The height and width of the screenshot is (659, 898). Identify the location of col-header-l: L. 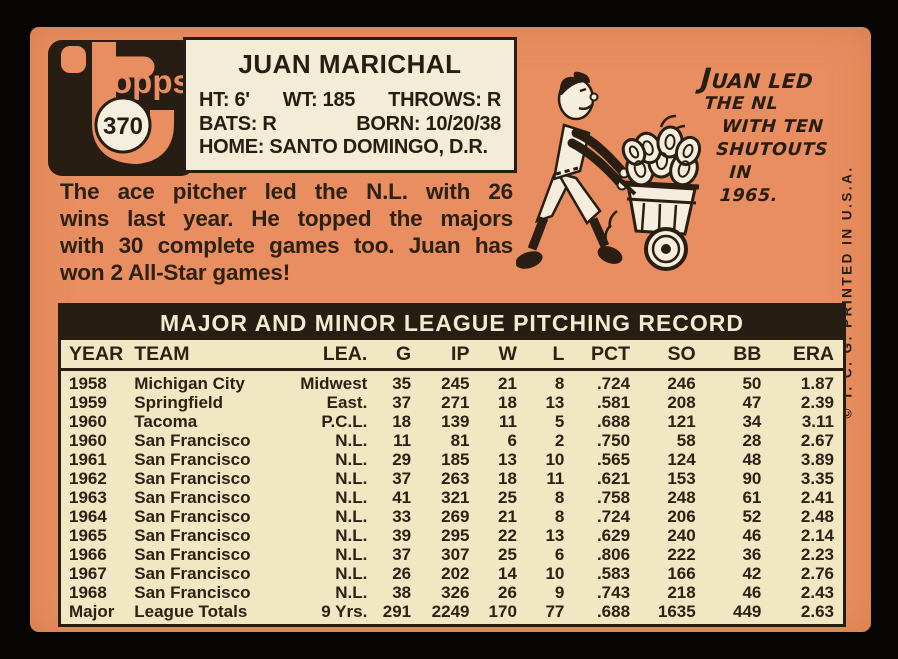
(542, 355).